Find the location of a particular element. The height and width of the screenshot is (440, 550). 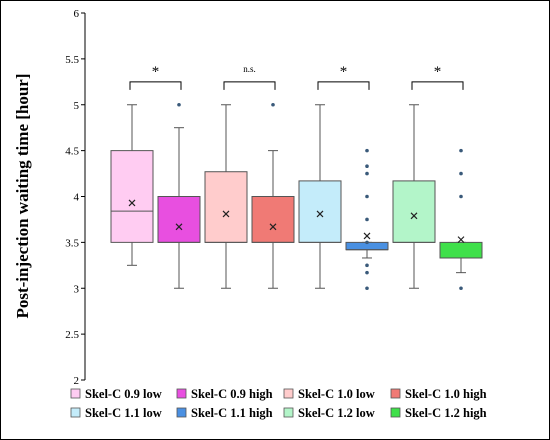

legend-label: Skel-C 0.9 low is located at coordinates (123, 394).